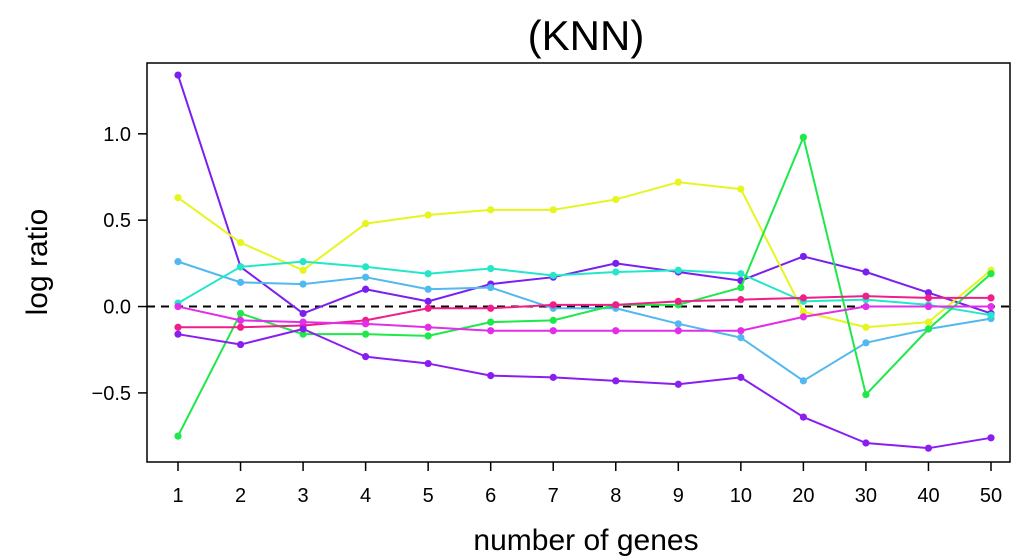  What do you see at coordinates (117, 135) in the screenshot?
I see `y-tick-label: 1.0` at bounding box center [117, 135].